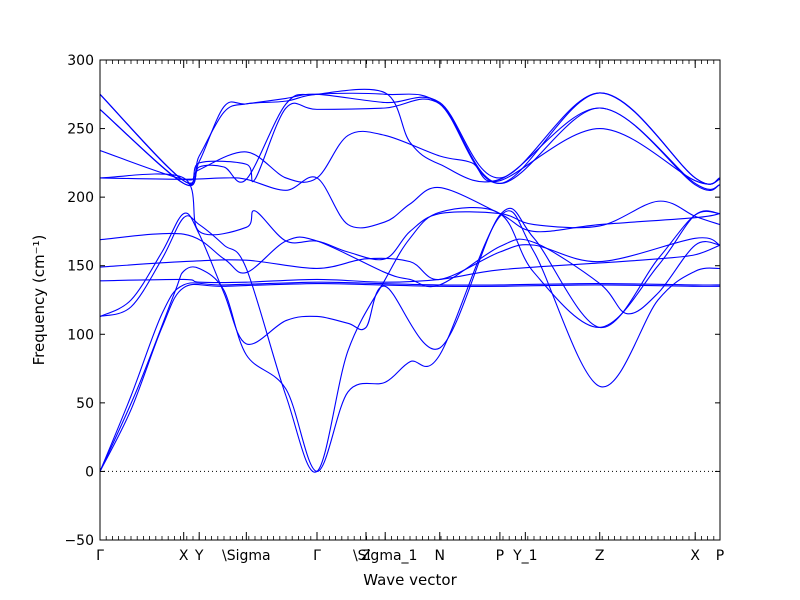 The height and width of the screenshot is (600, 800). Describe the element at coordinates (246, 556) in the screenshot. I see `x-tick-label: \Sigma` at that location.